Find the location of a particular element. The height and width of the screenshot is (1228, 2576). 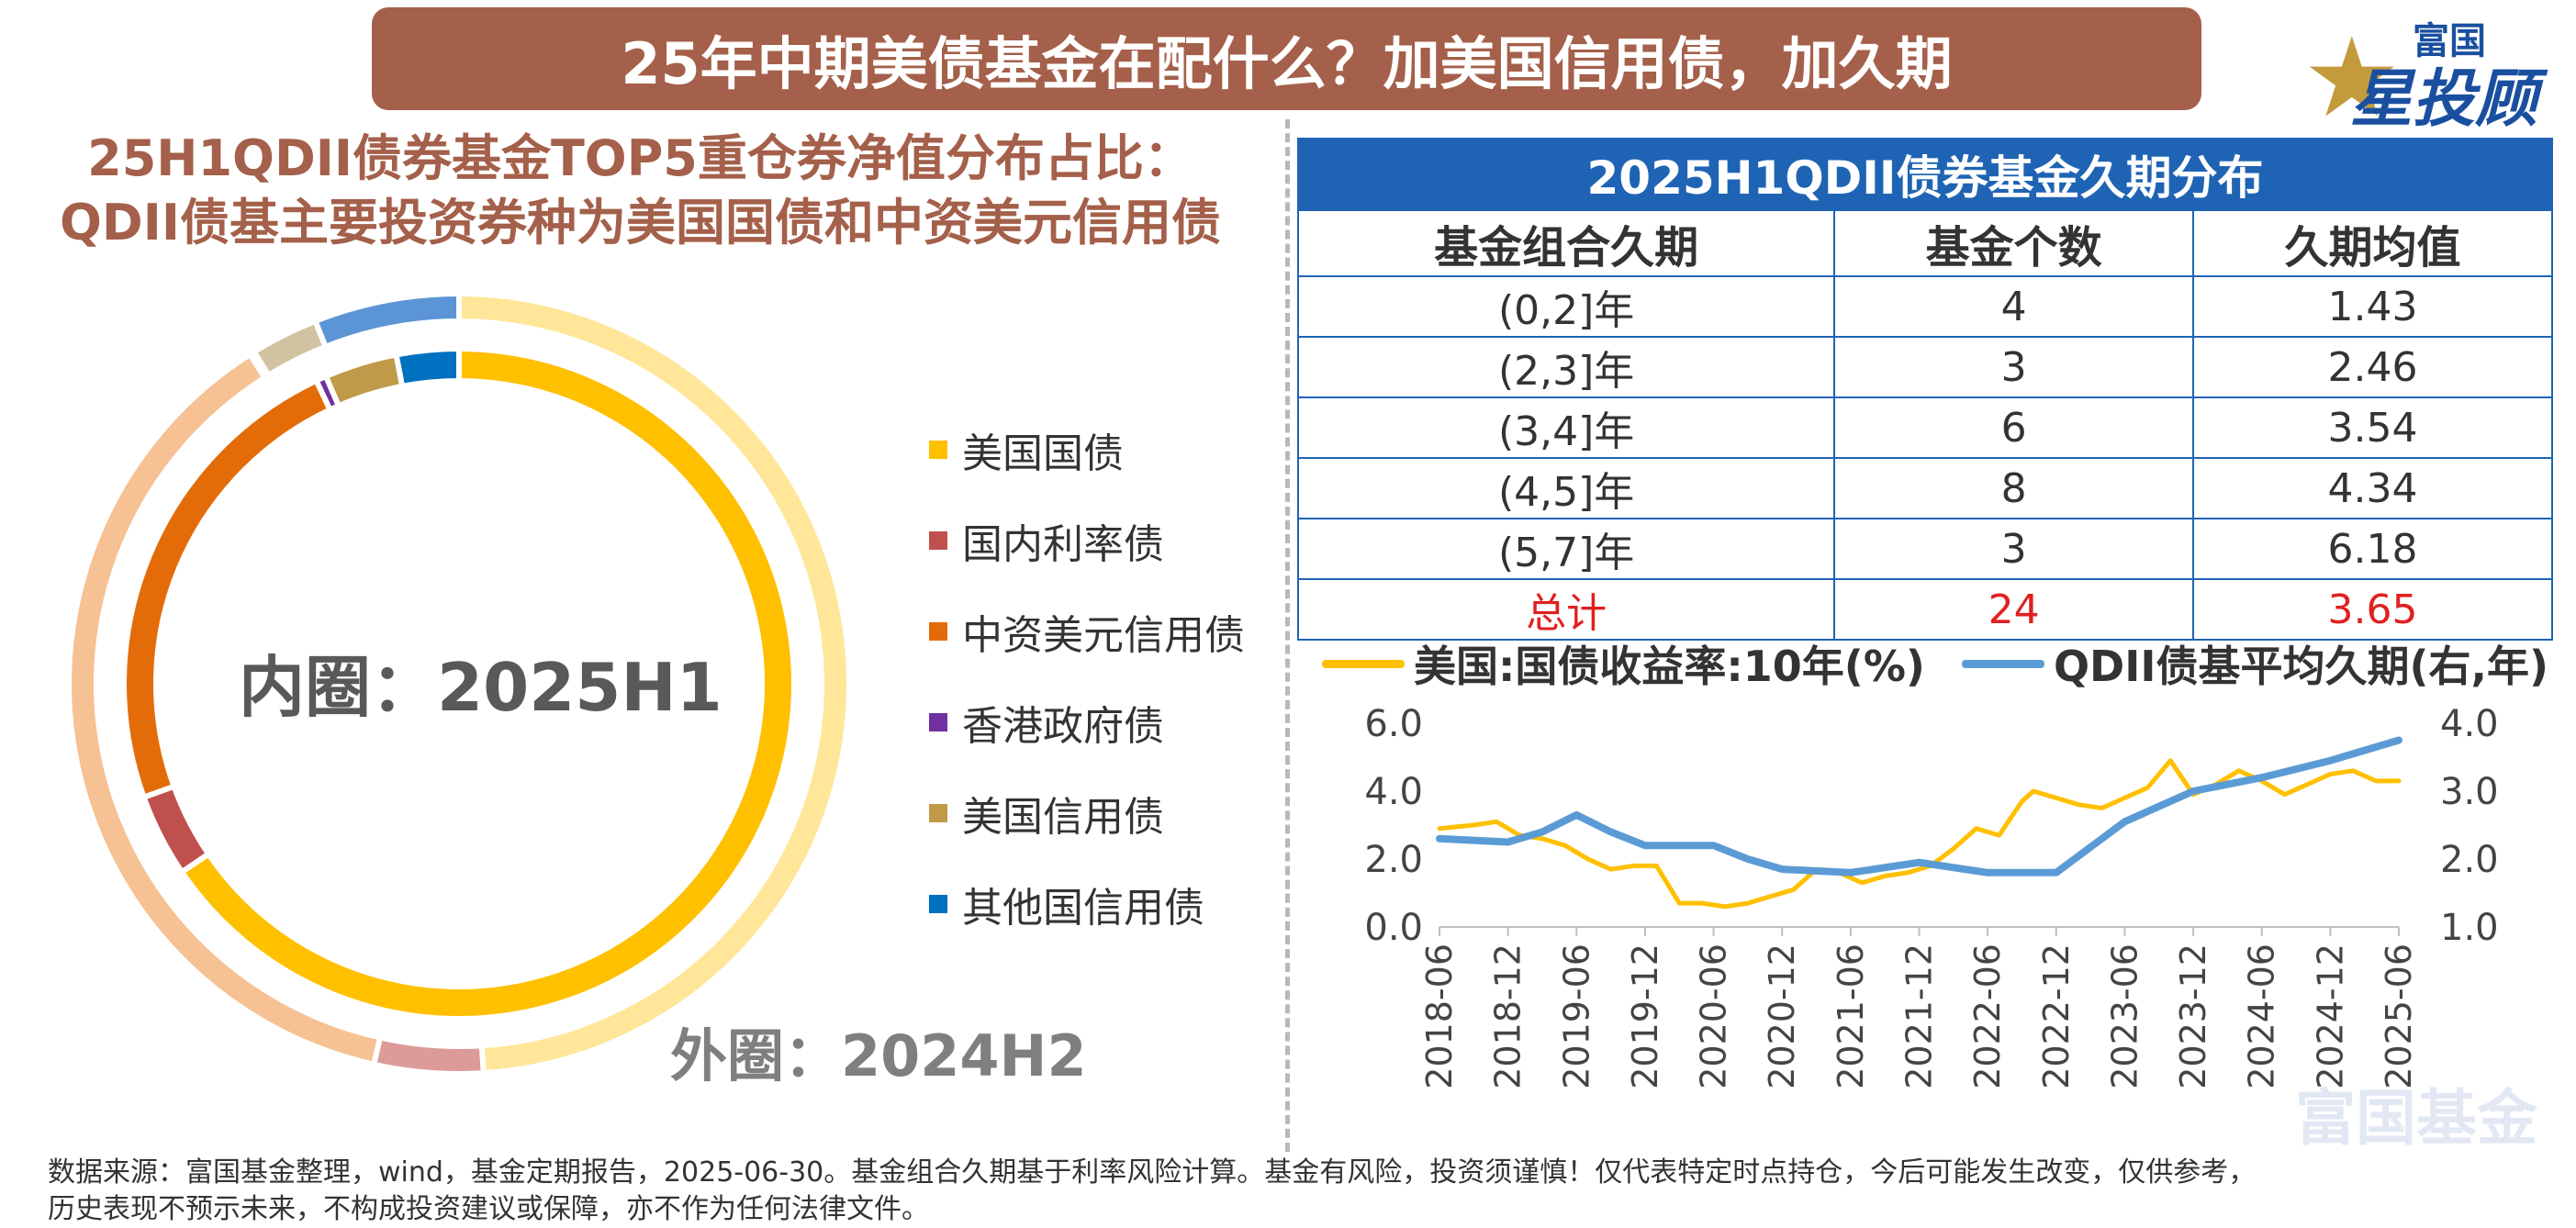

legend-label: 国内利率债 is located at coordinates (1063, 544).